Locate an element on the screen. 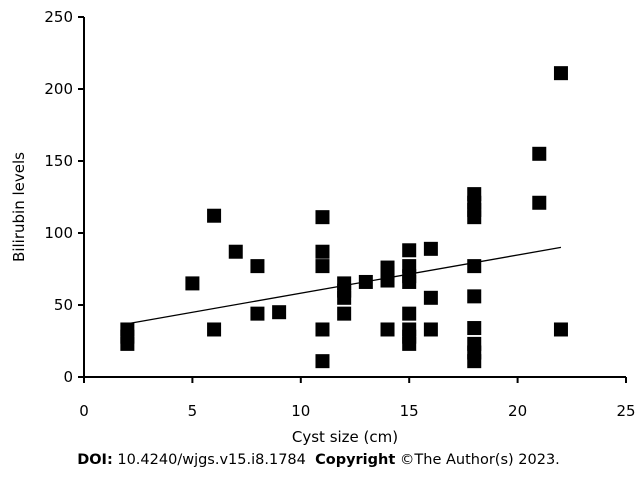 This screenshot has height=477, width=637. x-tick-label: 20 is located at coordinates (517, 411).